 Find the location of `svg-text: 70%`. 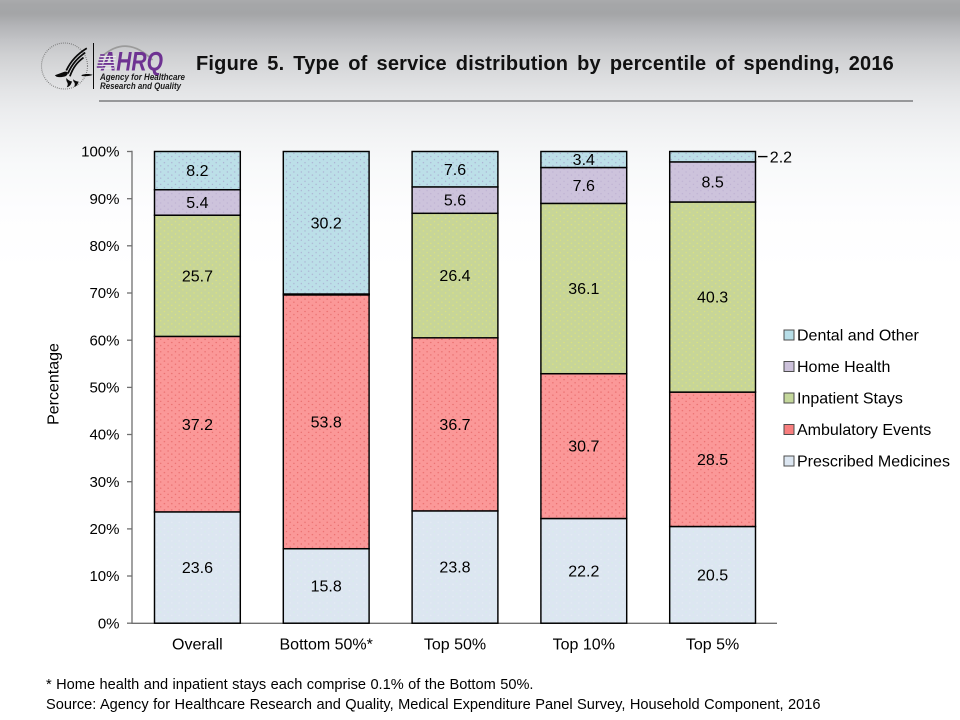

svg-text: 70% is located at coordinates (104, 293).